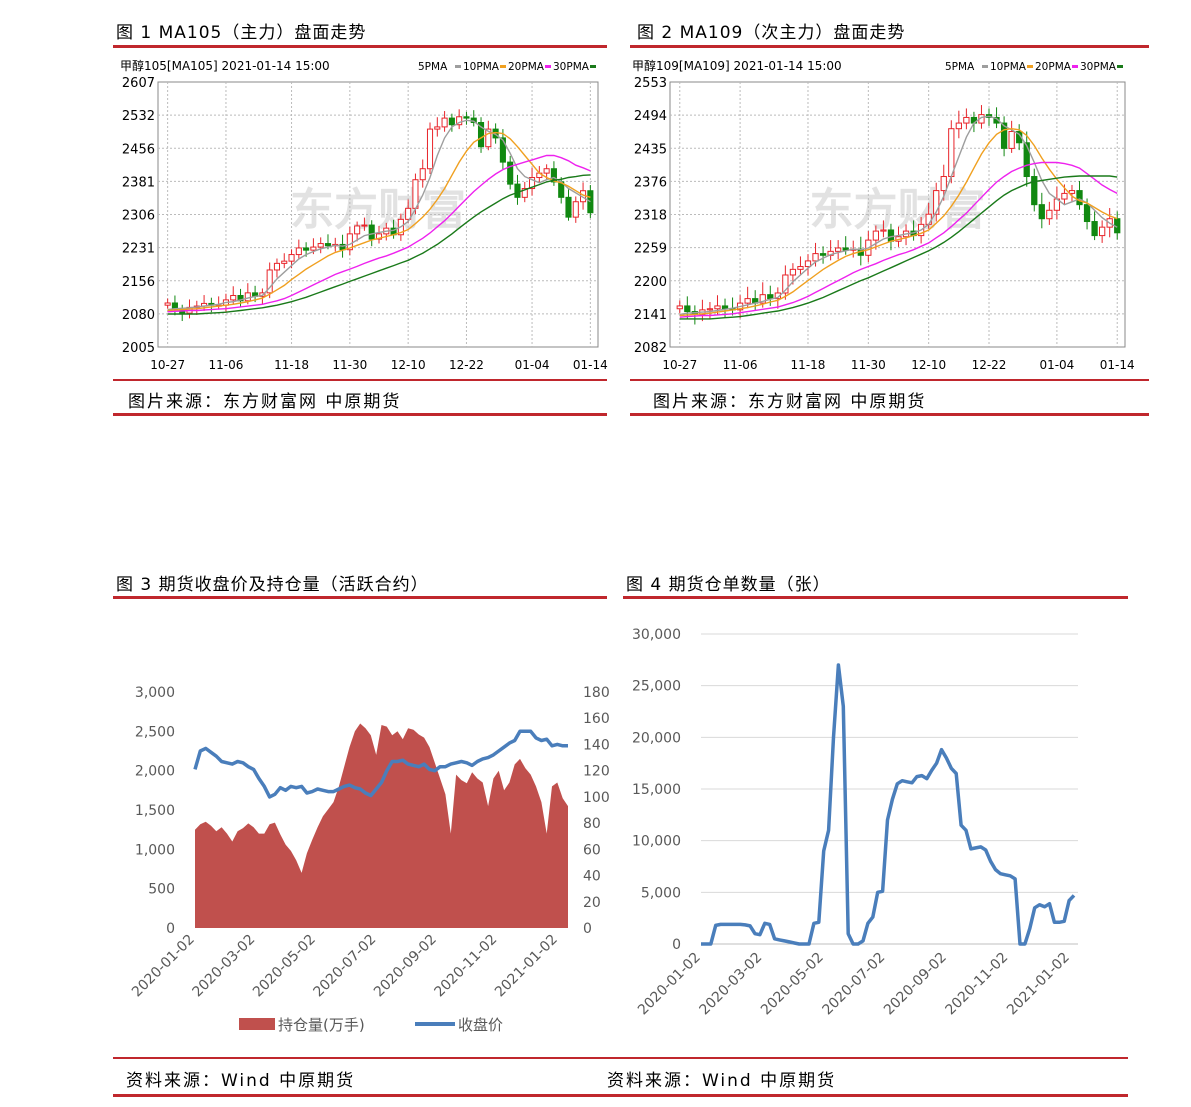  I want to click on x-tick-label: 12-22, so click(466, 365).